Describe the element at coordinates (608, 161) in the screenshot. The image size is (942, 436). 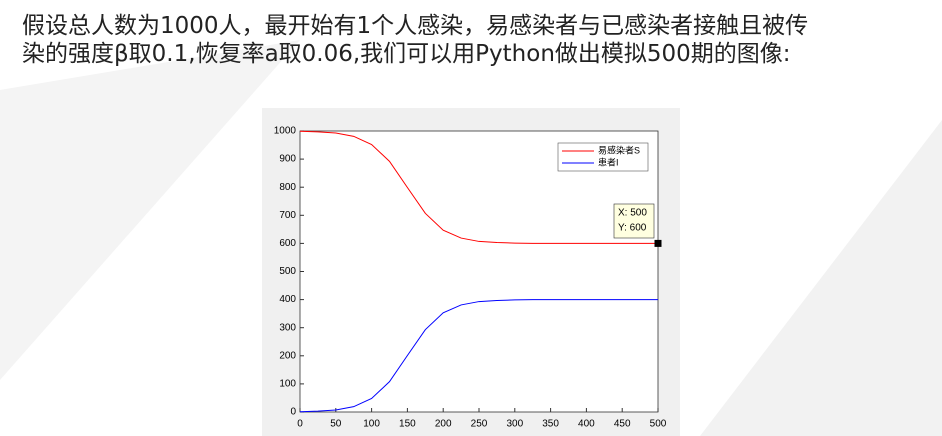
I see `legend-label: 患者I` at that location.